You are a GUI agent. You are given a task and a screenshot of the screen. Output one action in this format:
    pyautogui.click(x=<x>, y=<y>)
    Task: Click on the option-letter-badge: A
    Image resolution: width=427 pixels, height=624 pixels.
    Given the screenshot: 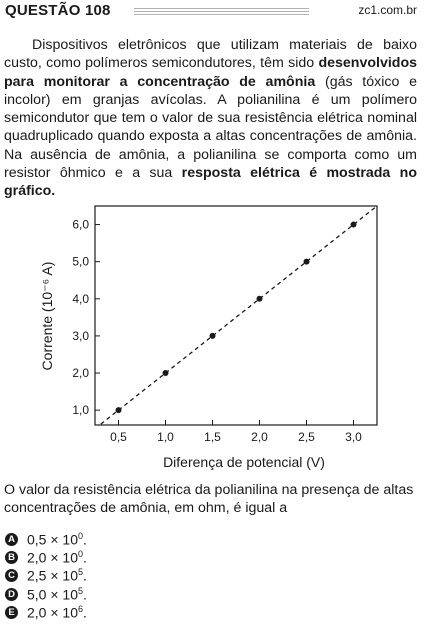 What is the action you would take?
    pyautogui.click(x=11, y=539)
    